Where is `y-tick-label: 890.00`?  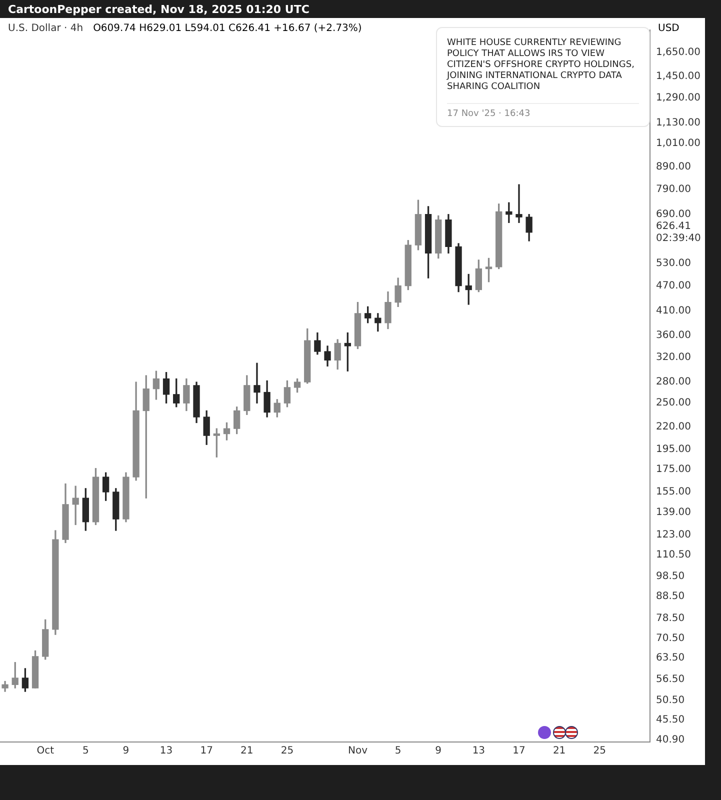
y-tick-label: 890.00 is located at coordinates (673, 167).